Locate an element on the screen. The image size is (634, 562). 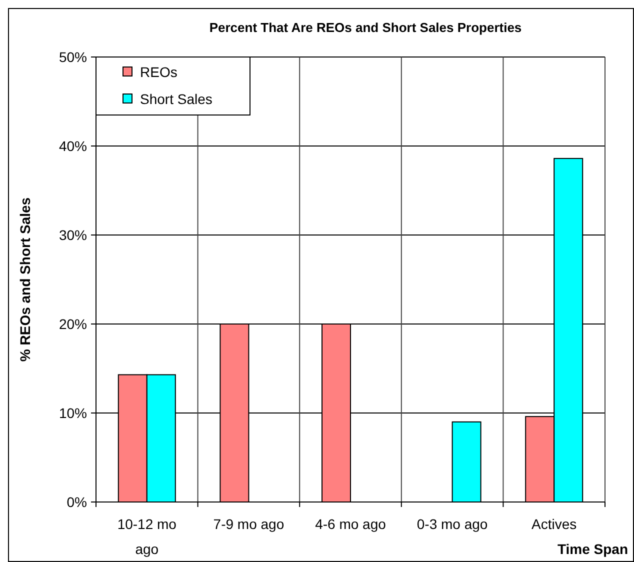
y-tick-label: 10% is located at coordinates (72, 412).